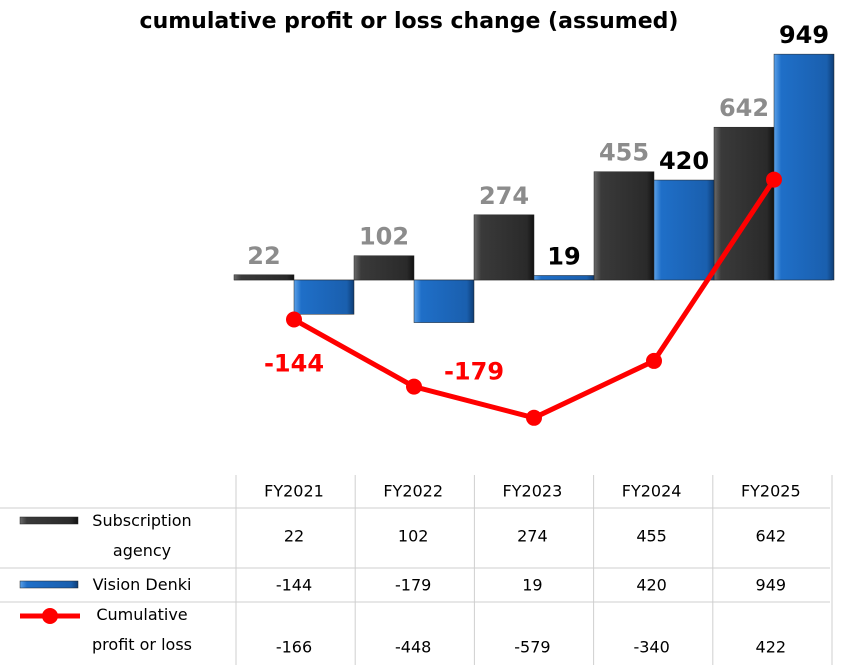 This screenshot has height=670, width=846. Describe the element at coordinates (294, 647) in the screenshot. I see `table-cell: -166` at that location.